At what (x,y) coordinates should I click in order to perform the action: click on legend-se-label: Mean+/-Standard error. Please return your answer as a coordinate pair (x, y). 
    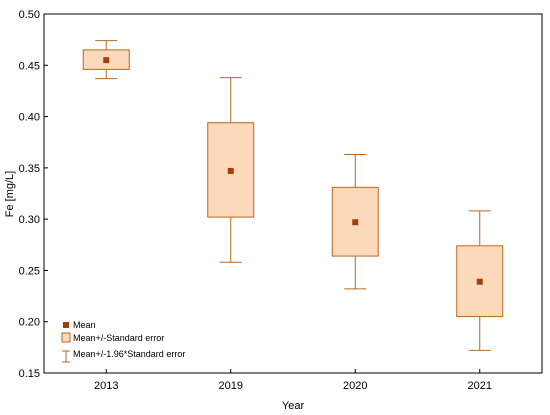
    Looking at the image, I should click on (118, 338).